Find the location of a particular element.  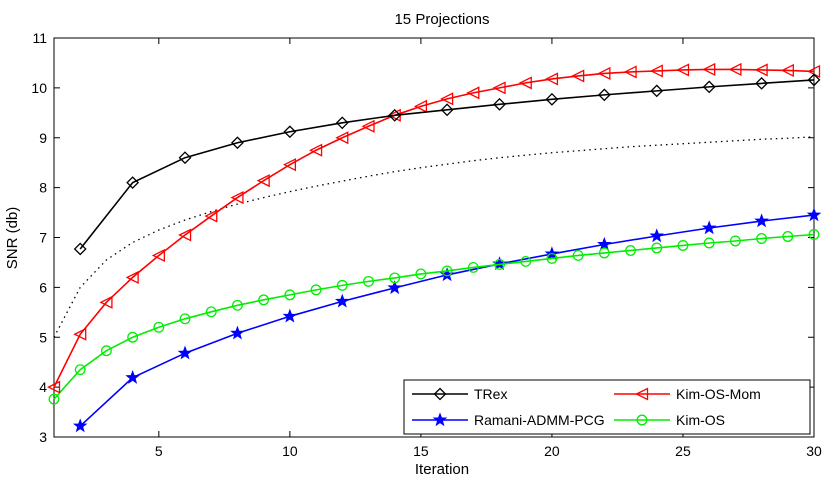

legend-label-trex: TRex is located at coordinates (490, 394).